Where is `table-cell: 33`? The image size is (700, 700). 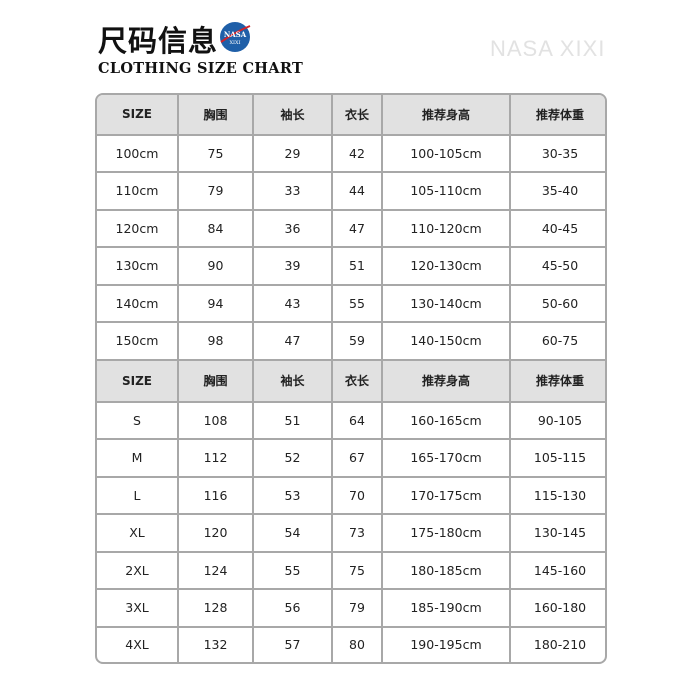 table-cell: 33 is located at coordinates (292, 191).